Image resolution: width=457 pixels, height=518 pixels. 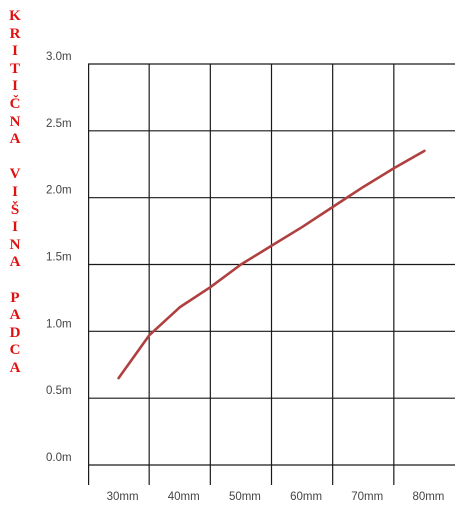 I want to click on y-tick-label: 0.0m, so click(x=59, y=458).